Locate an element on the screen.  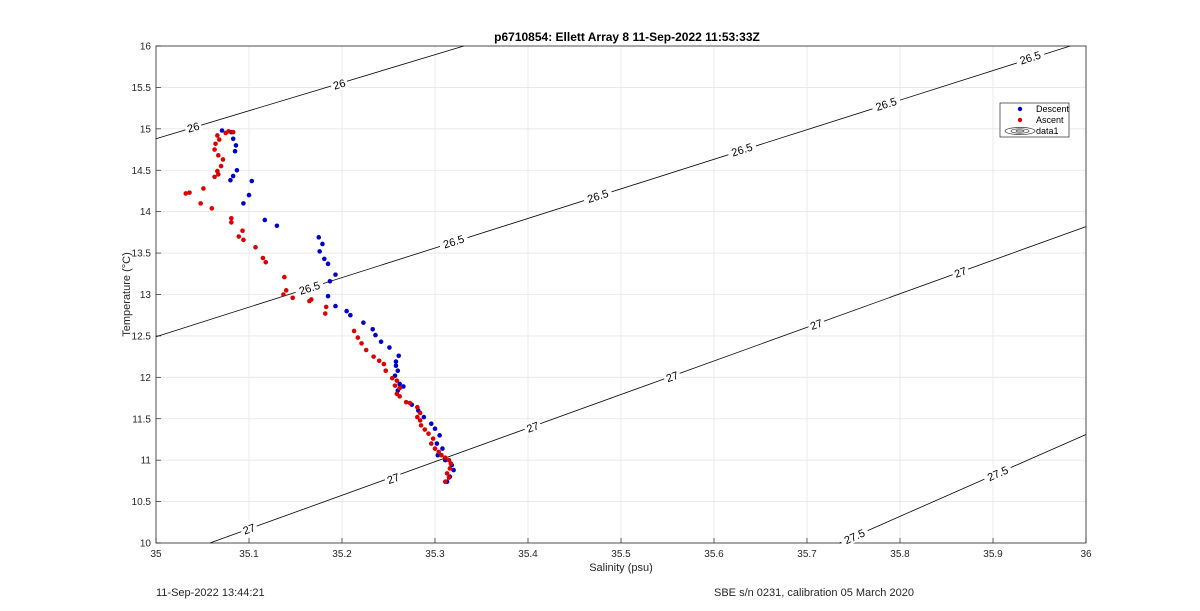
legend-descent-label: Descent is located at coordinates (1053, 109).